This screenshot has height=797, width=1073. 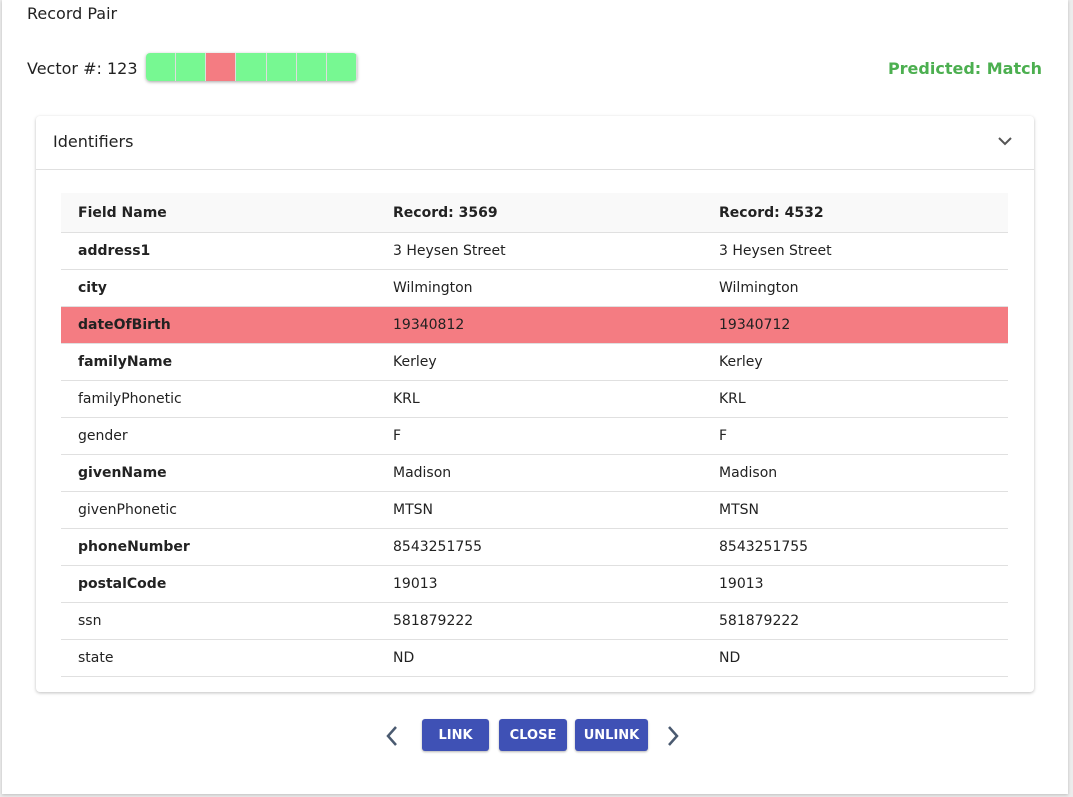 I want to click on page-title: Record Pair, so click(x=72, y=13).